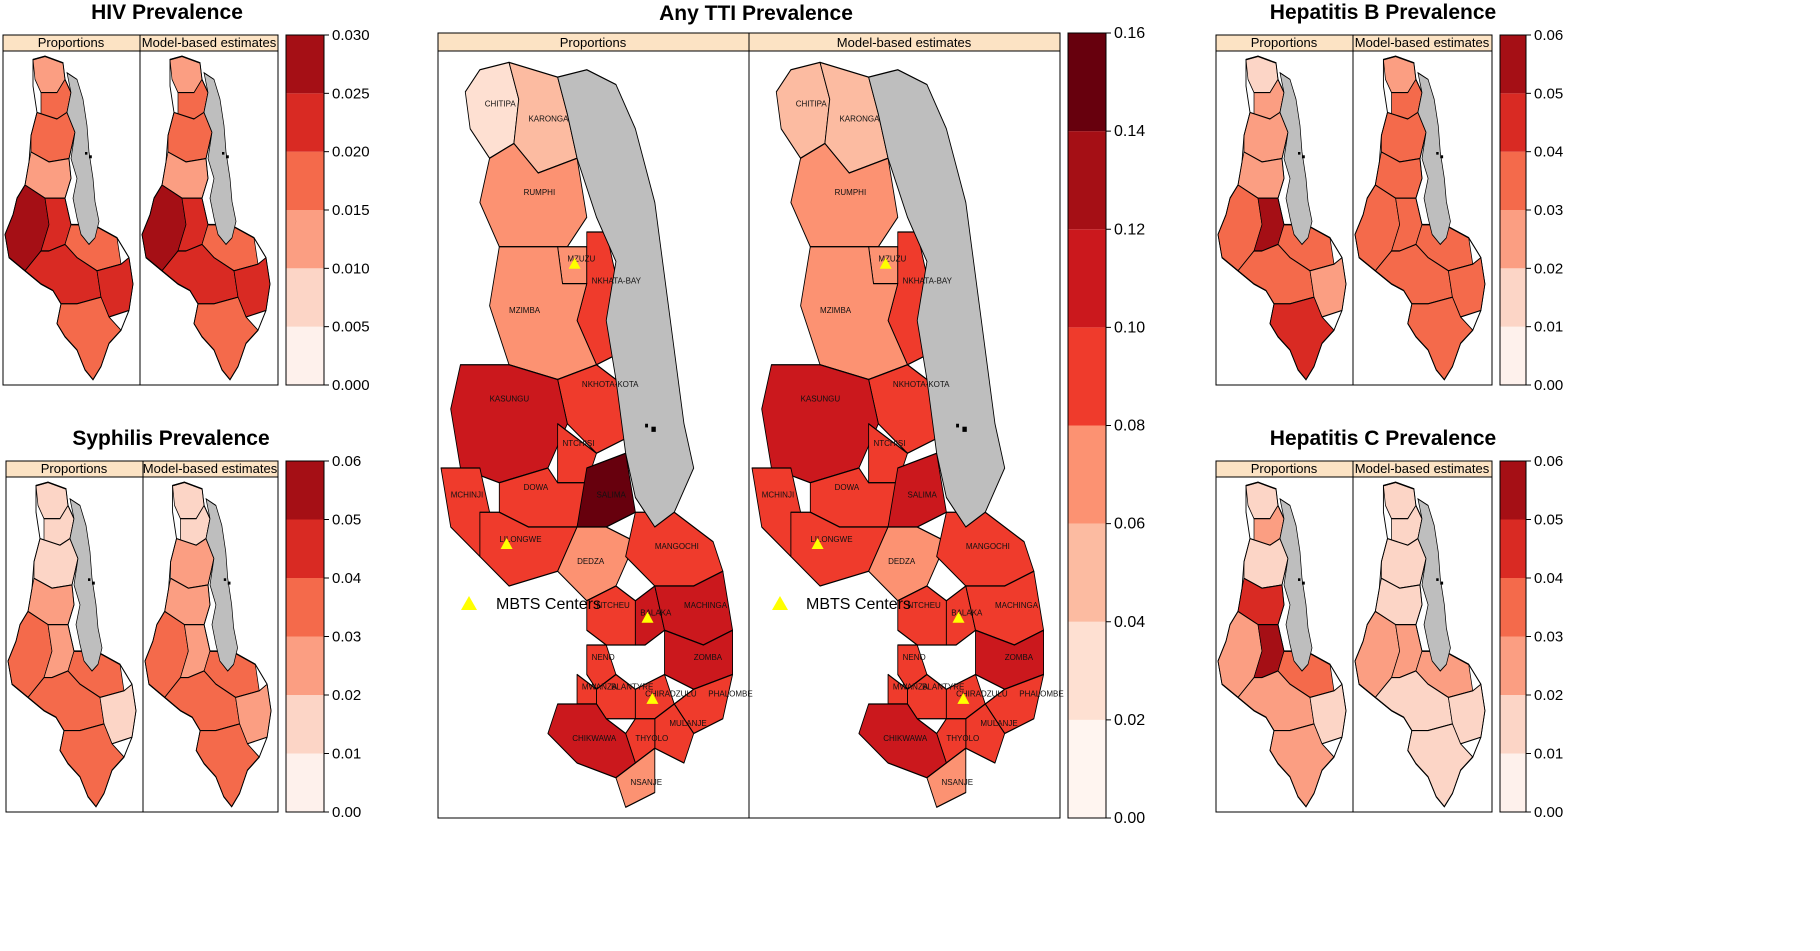 The width and height of the screenshot is (1820, 951). What do you see at coordinates (656, 613) in the screenshot?
I see `district-label: BALAKA` at bounding box center [656, 613].